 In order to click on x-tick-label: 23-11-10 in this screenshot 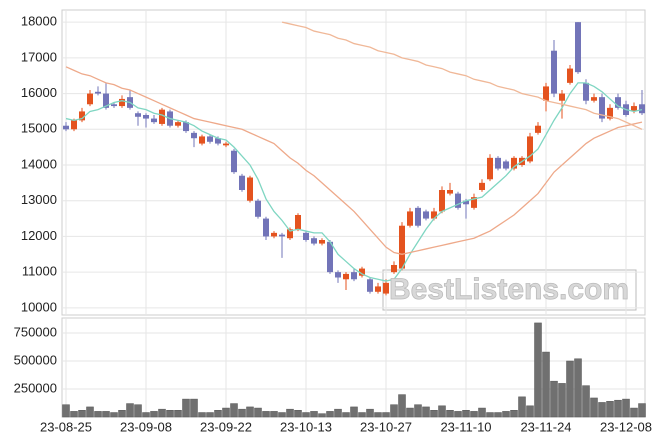, I will do `click(465, 426)`.